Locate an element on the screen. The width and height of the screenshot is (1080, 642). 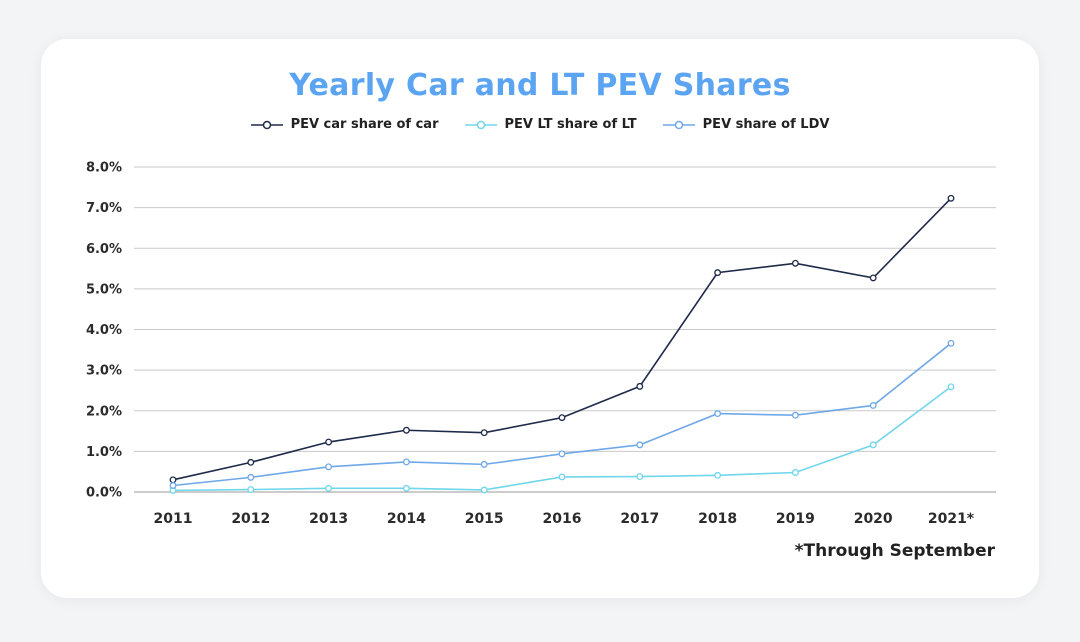
legend-swatch-lt is located at coordinates (480, 124).